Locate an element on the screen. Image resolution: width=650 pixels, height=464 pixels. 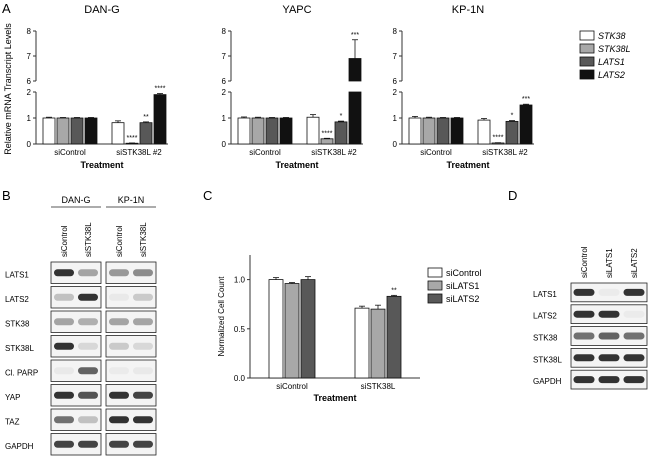
significance-label: * is located at coordinates (512, 116).